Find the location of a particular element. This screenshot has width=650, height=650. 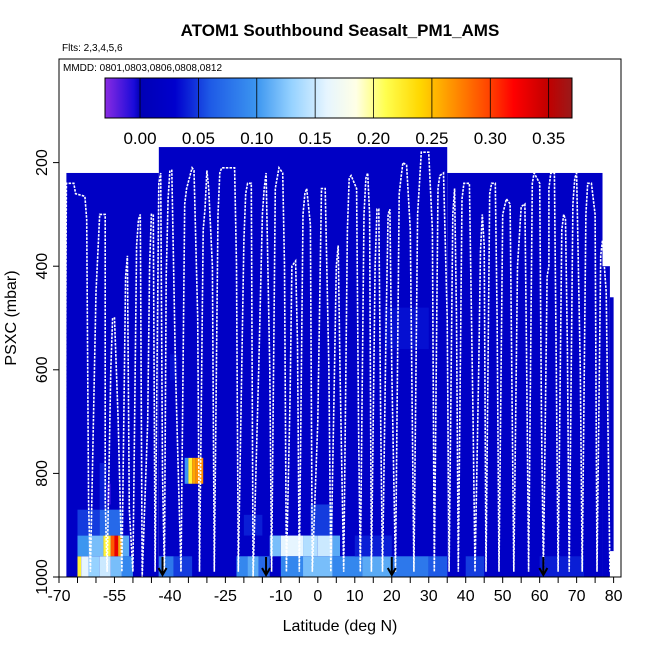

arrow-markers is located at coordinates (353, 567).